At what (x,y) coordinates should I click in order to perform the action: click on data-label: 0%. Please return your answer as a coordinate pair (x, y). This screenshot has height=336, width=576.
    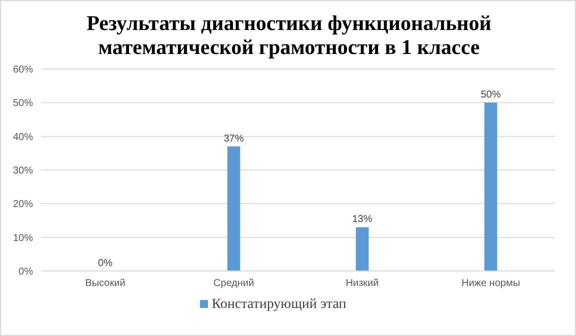
    Looking at the image, I should click on (105, 263).